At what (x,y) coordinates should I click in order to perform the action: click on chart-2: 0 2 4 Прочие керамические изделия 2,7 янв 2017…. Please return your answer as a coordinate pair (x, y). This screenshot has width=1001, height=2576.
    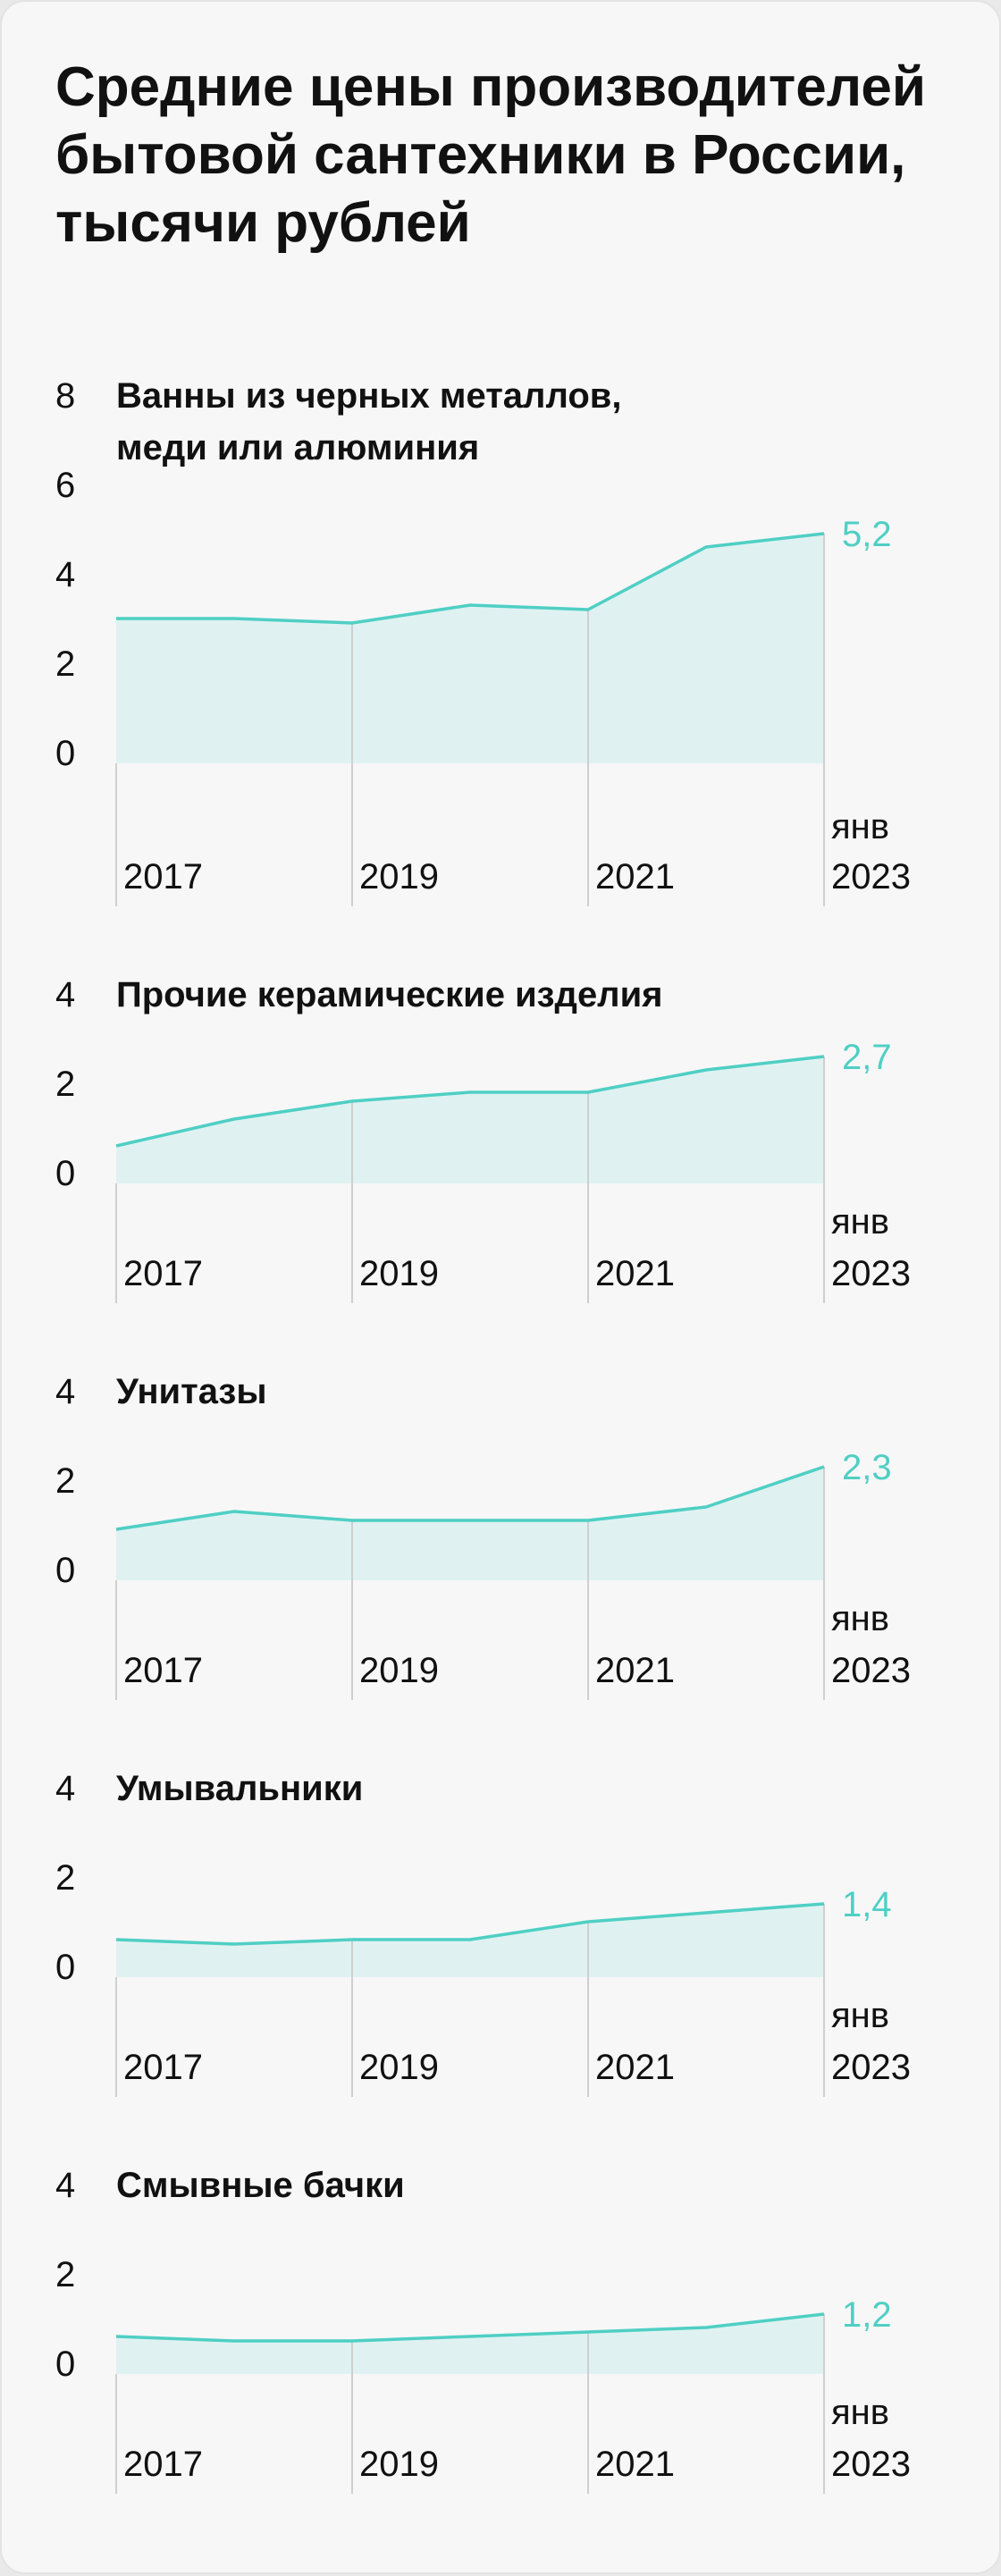
    Looking at the image, I should click on (483, 1139).